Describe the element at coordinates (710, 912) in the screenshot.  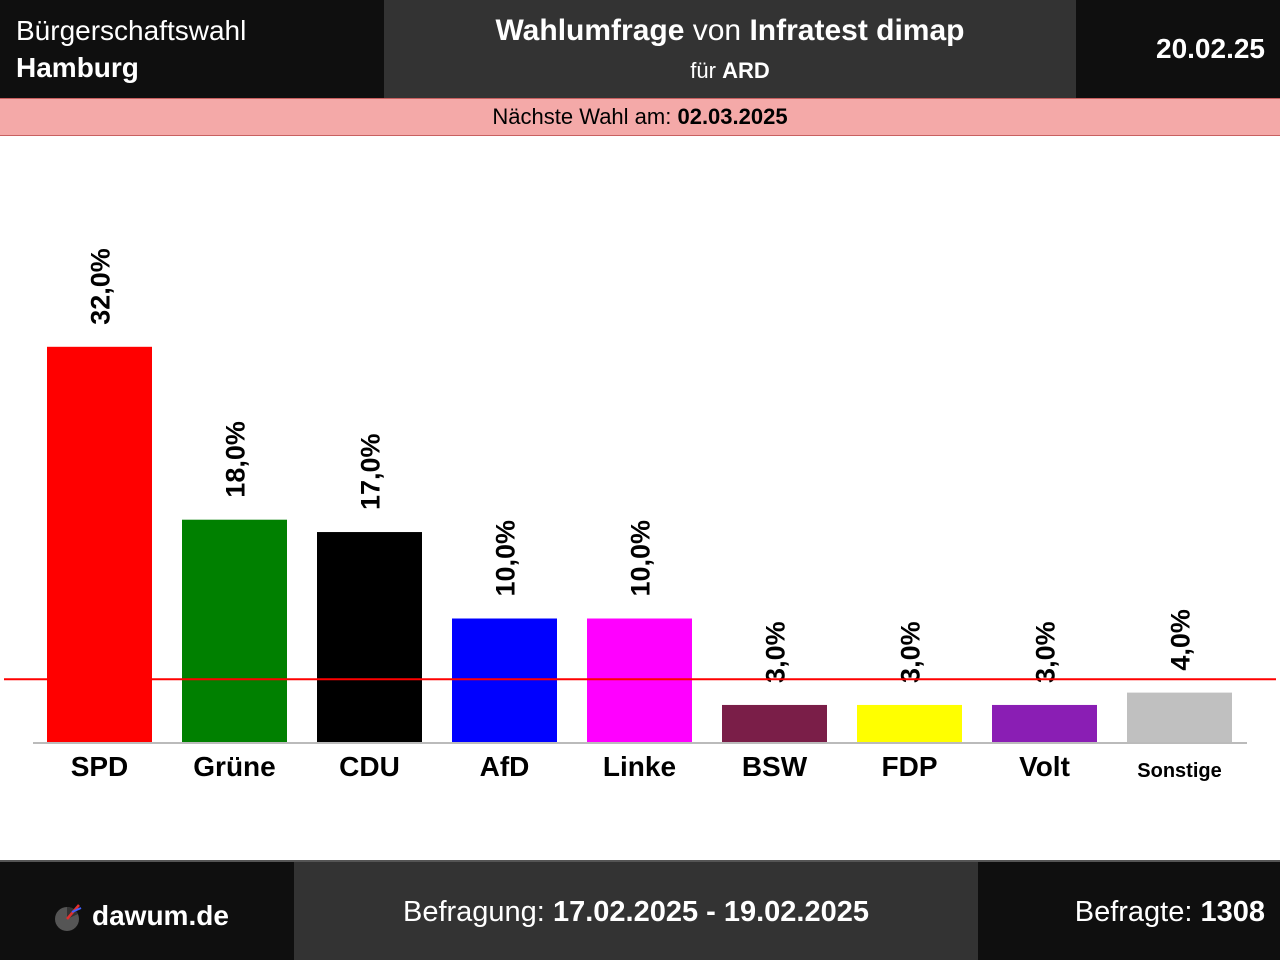
I see `survey-period: 17.02.2025 - 19.02.2025` at that location.